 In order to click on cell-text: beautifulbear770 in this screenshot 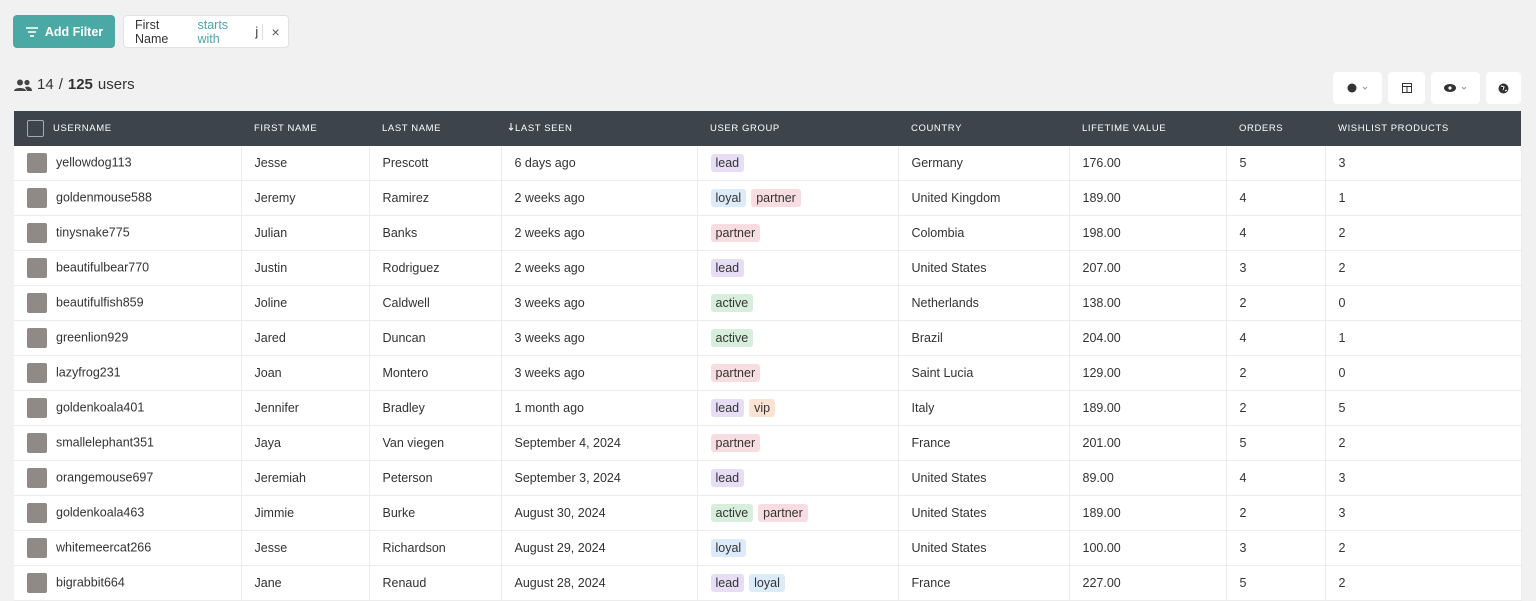, I will do `click(103, 267)`.